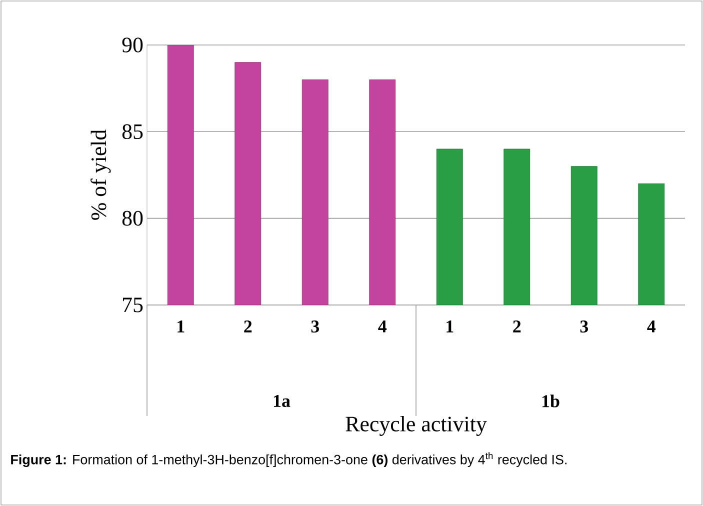 This screenshot has width=703, height=506. I want to click on text: 1a, so click(282, 400).